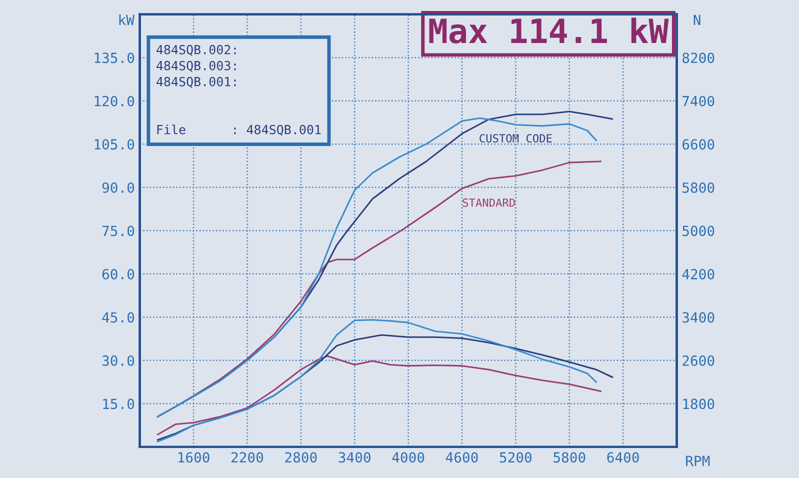  What do you see at coordinates (114, 58) in the screenshot?
I see `y-tick-label: 135.0` at bounding box center [114, 58].